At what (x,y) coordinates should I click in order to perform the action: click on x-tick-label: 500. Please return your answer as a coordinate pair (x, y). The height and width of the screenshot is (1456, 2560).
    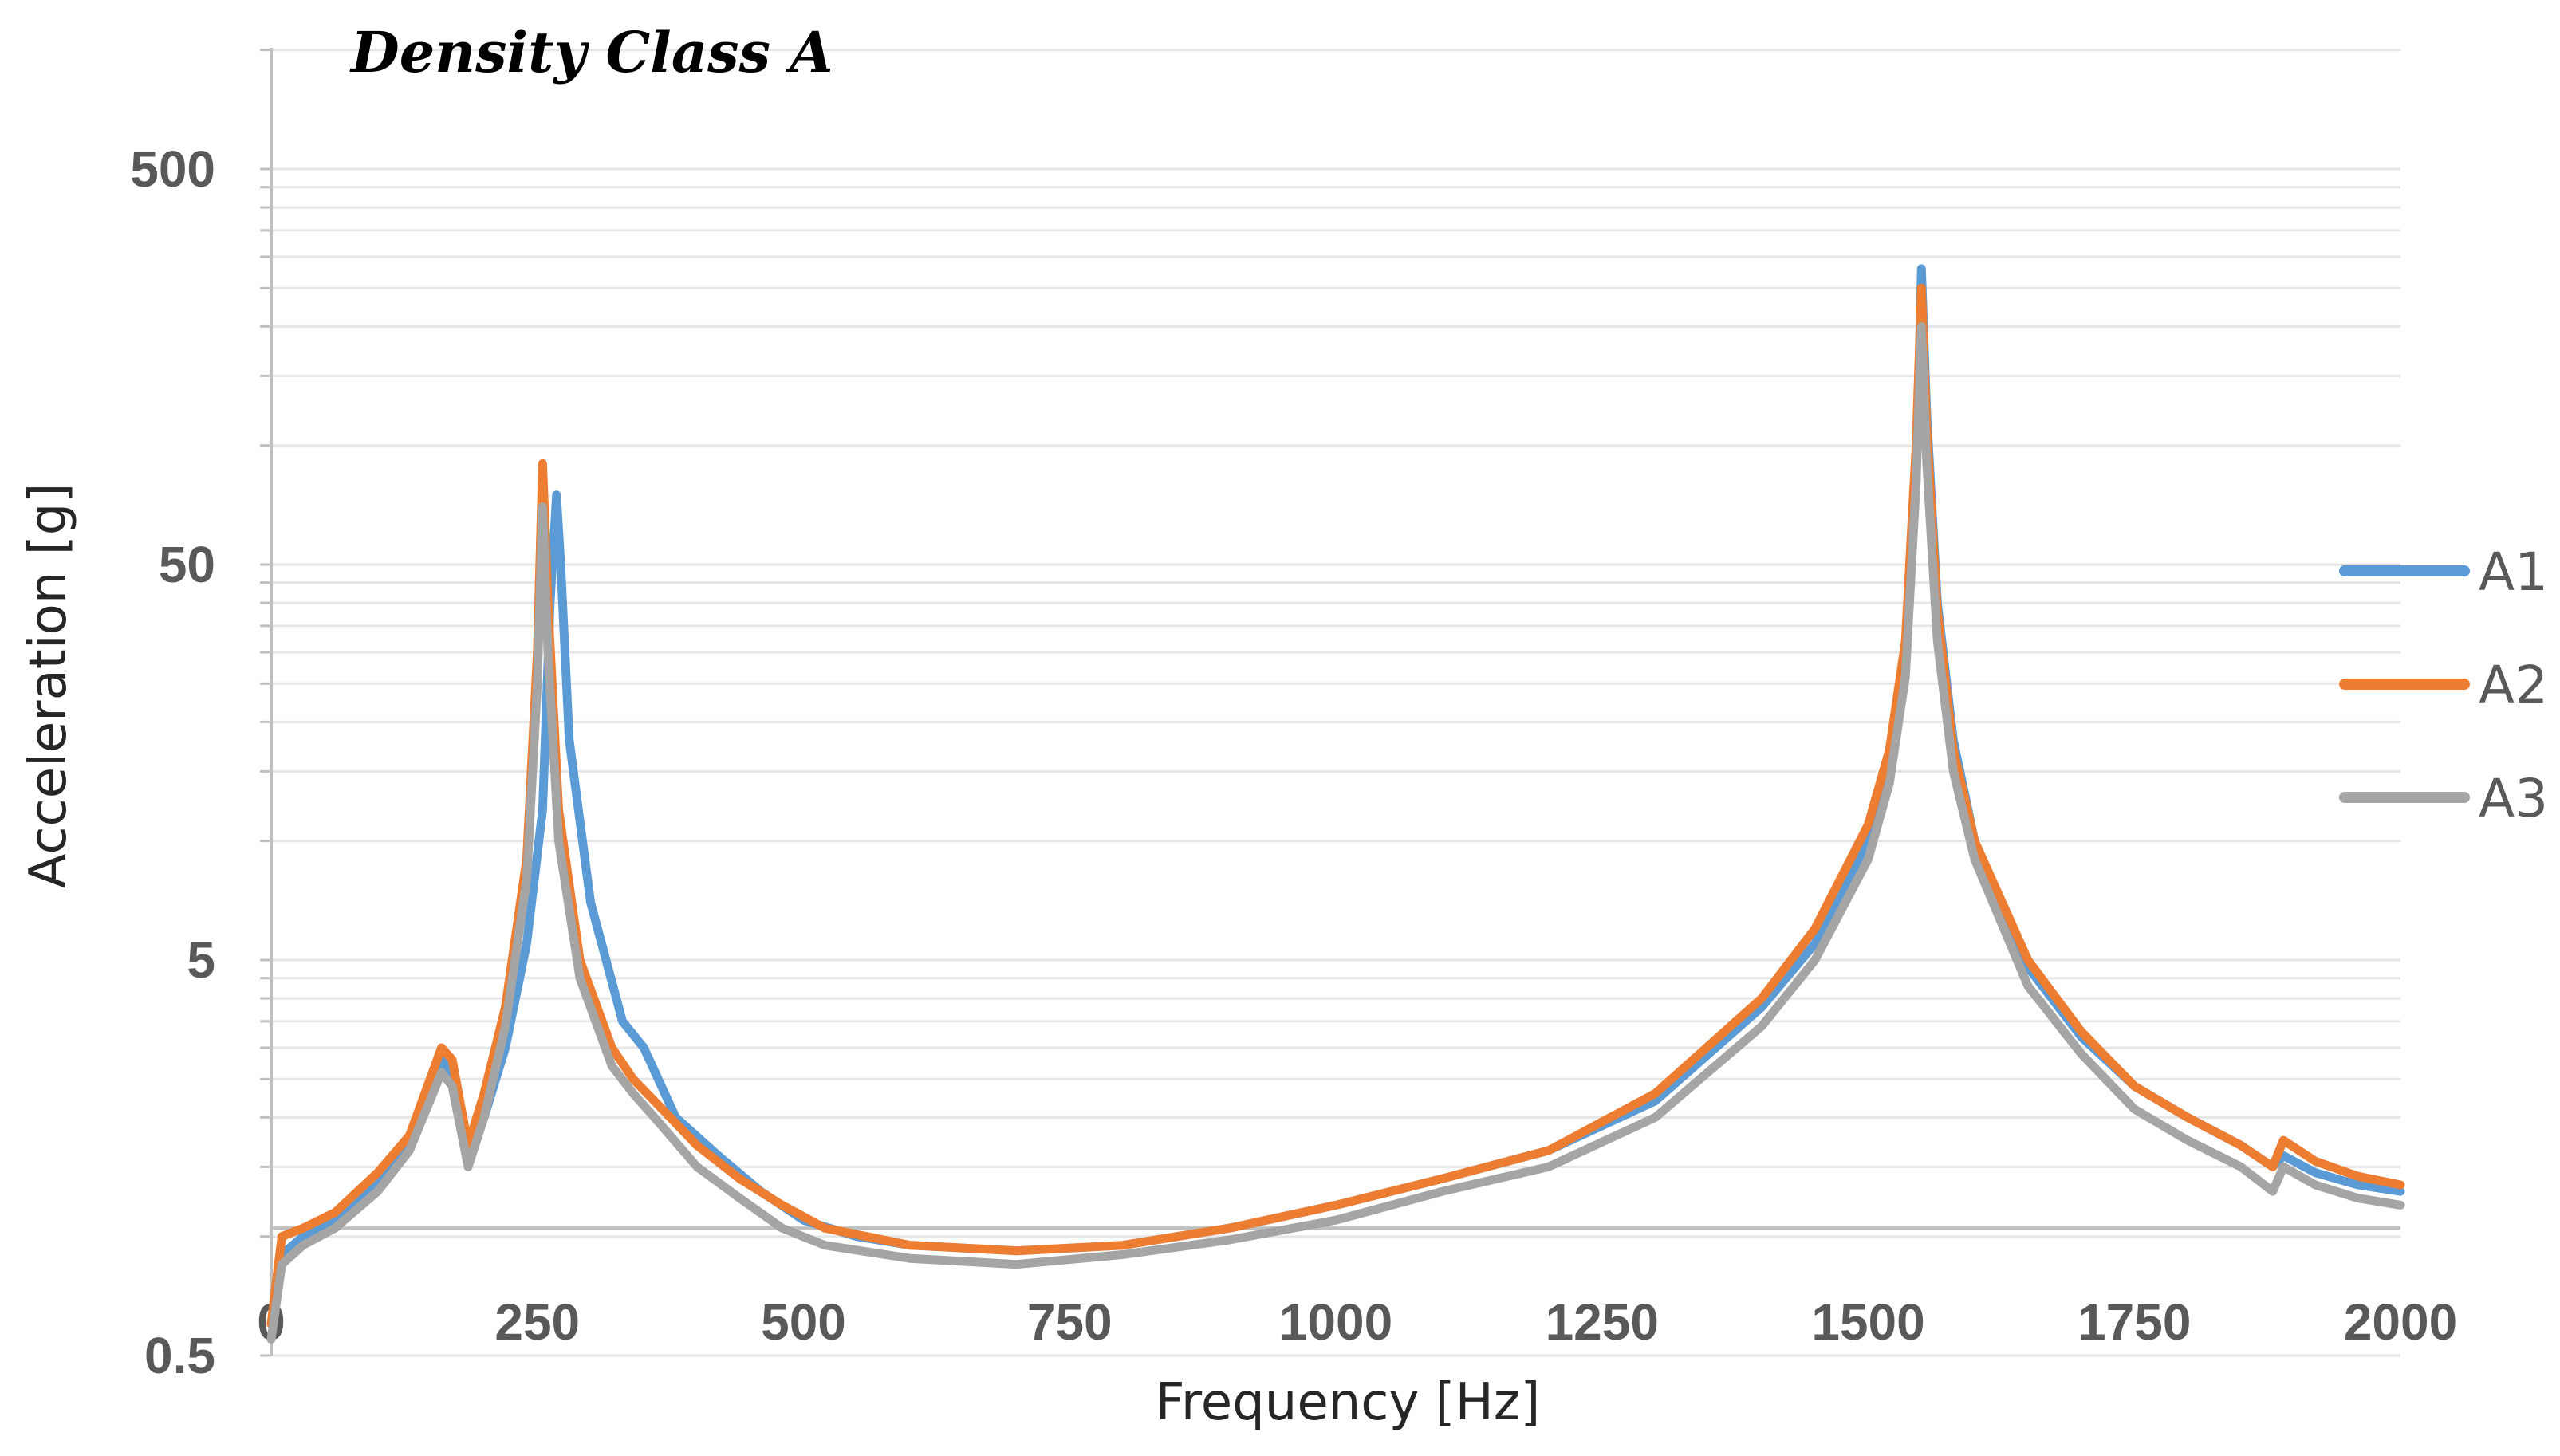
    Looking at the image, I should click on (803, 1322).